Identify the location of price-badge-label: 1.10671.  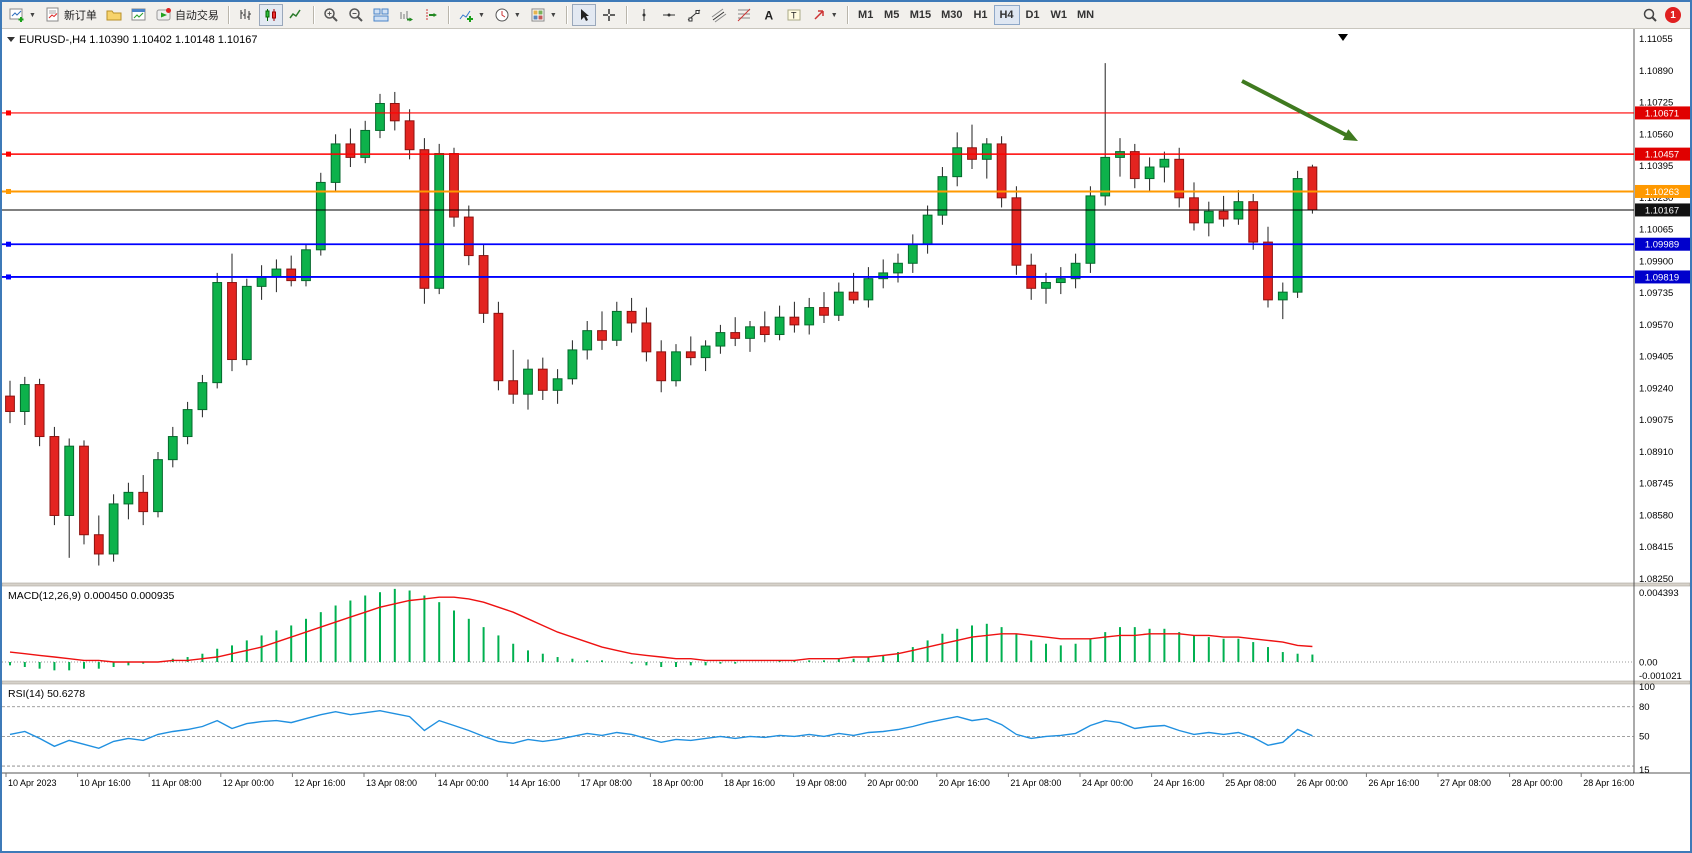
(1662, 113).